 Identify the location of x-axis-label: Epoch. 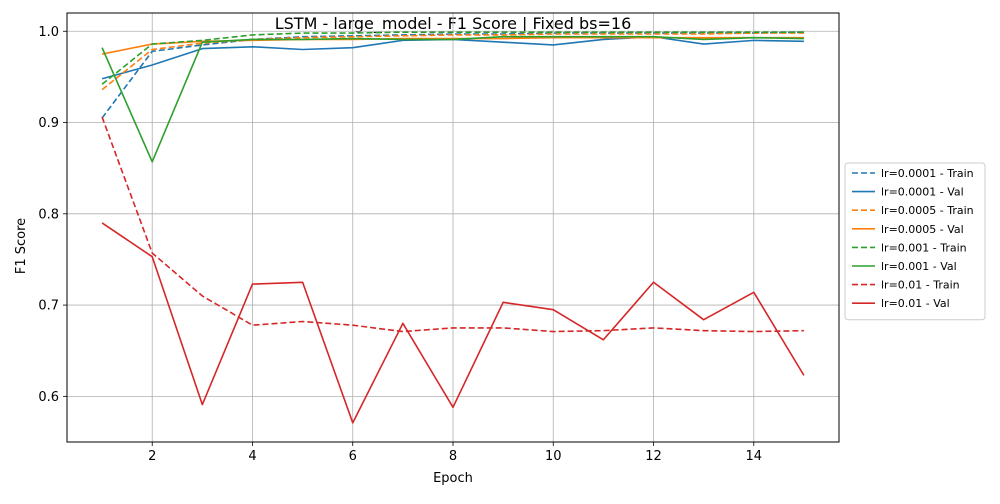
(453, 478).